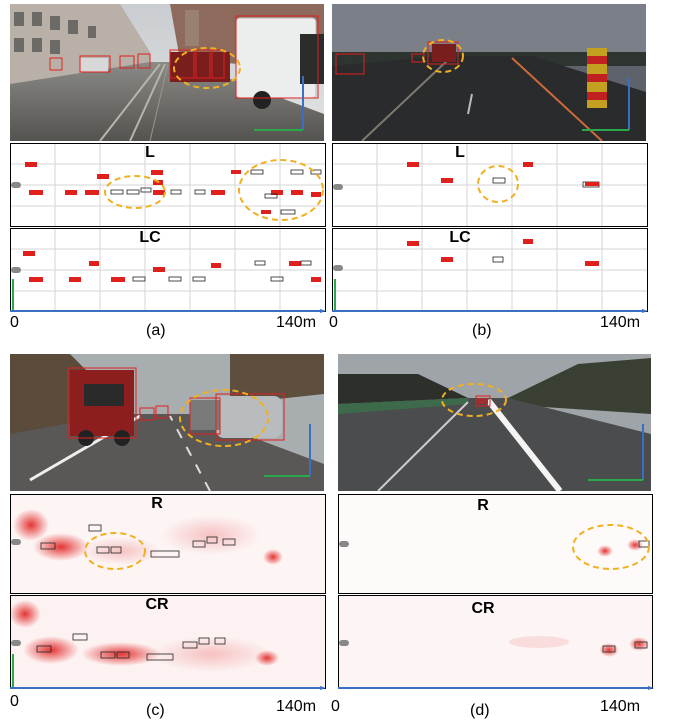 The width and height of the screenshot is (673, 725). Describe the element at coordinates (156, 330) in the screenshot. I see `caption-a: (a)` at that location.